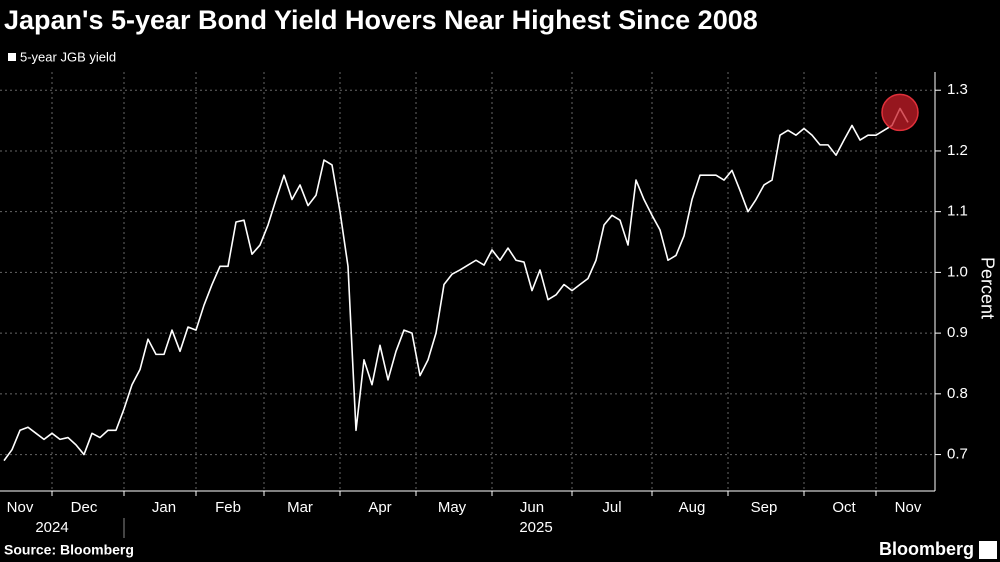  Describe the element at coordinates (379, 507) in the screenshot. I see `x-tick-label: Apr` at that location.